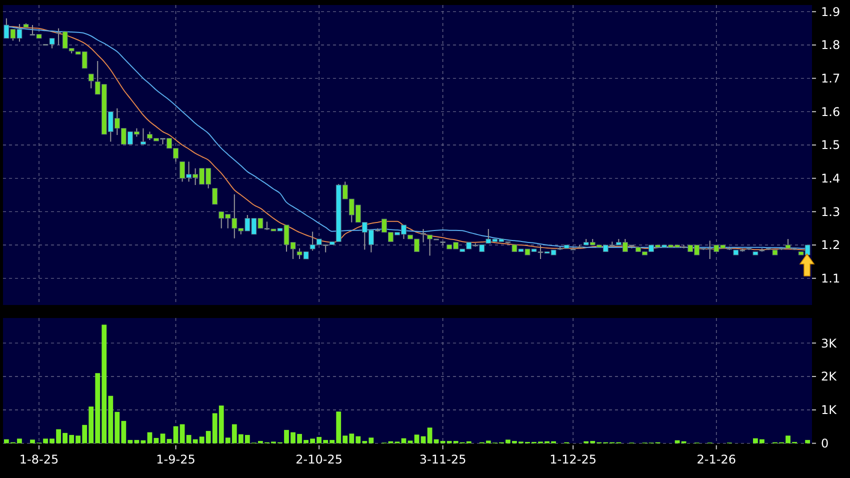 The height and width of the screenshot is (478, 850). What do you see at coordinates (39, 459) in the screenshot?
I see `x-tick-label: 1-8-25` at bounding box center [39, 459].